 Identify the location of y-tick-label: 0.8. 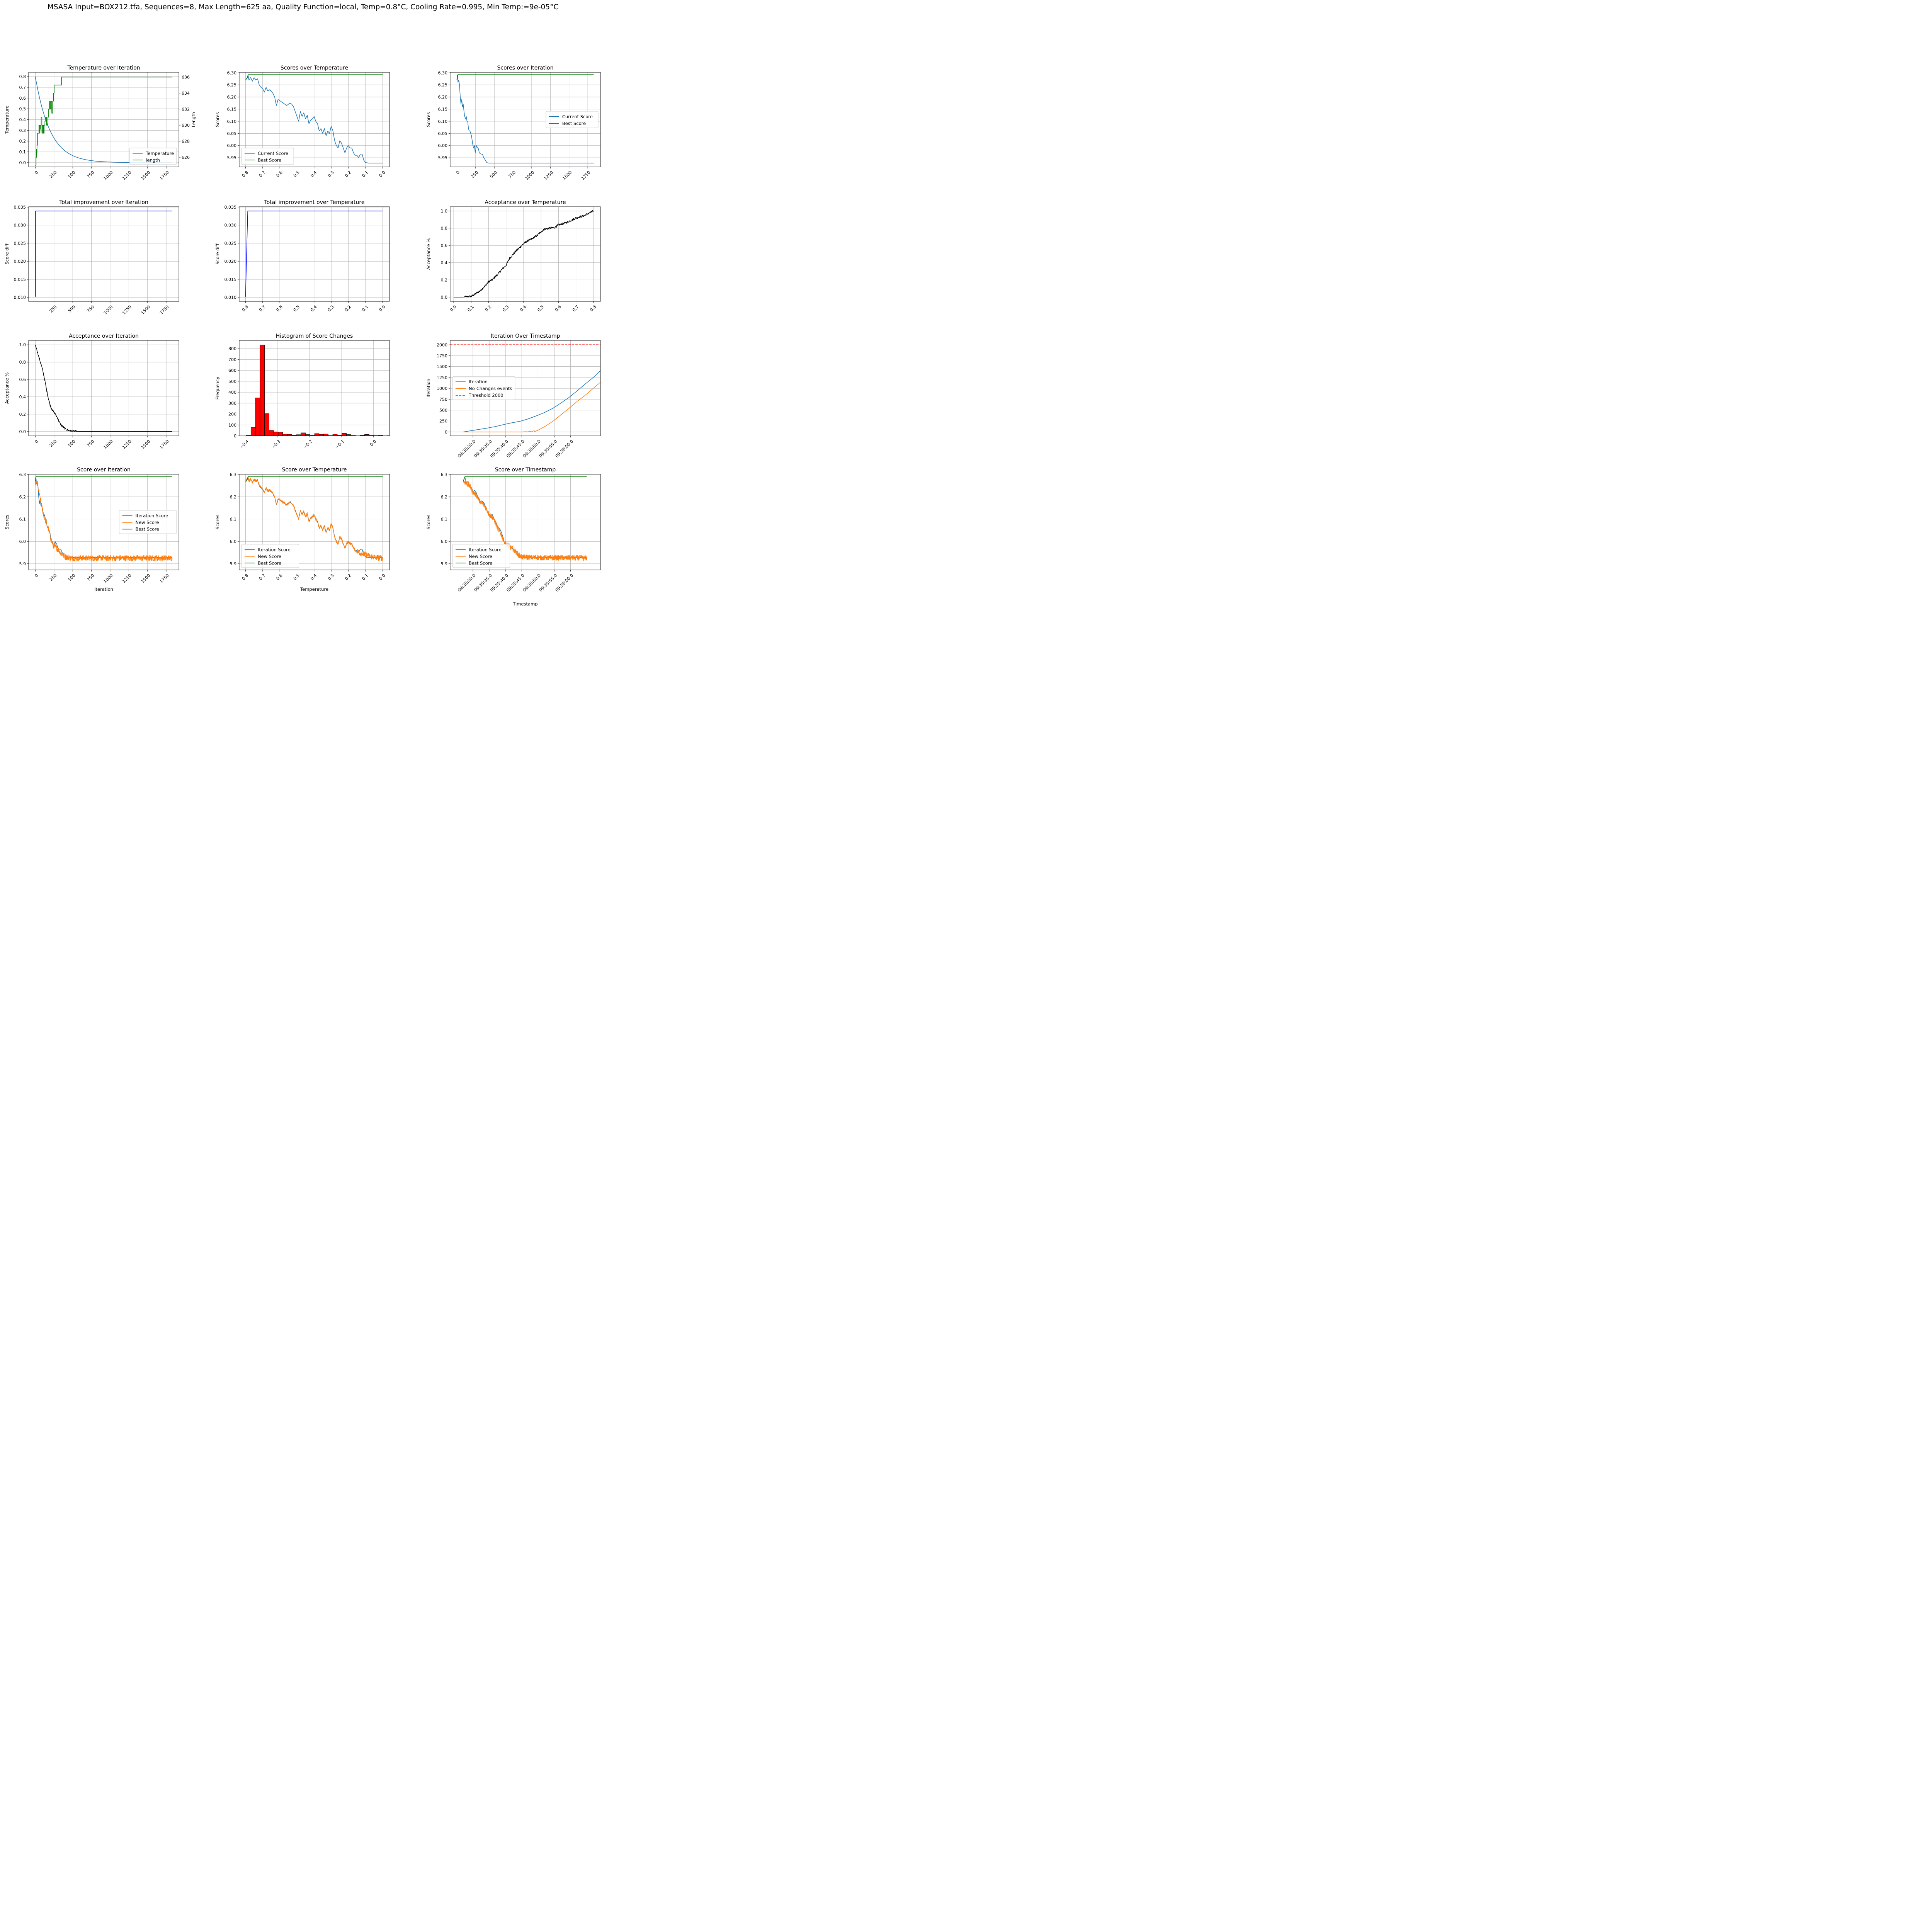
(23, 77).